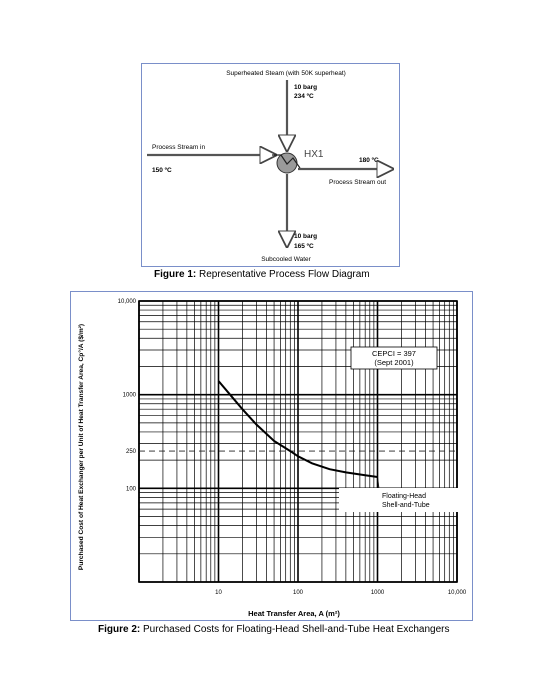 The height and width of the screenshot is (700, 541). Describe the element at coordinates (457, 593) in the screenshot. I see `x-tick-label: 10,000` at that location.